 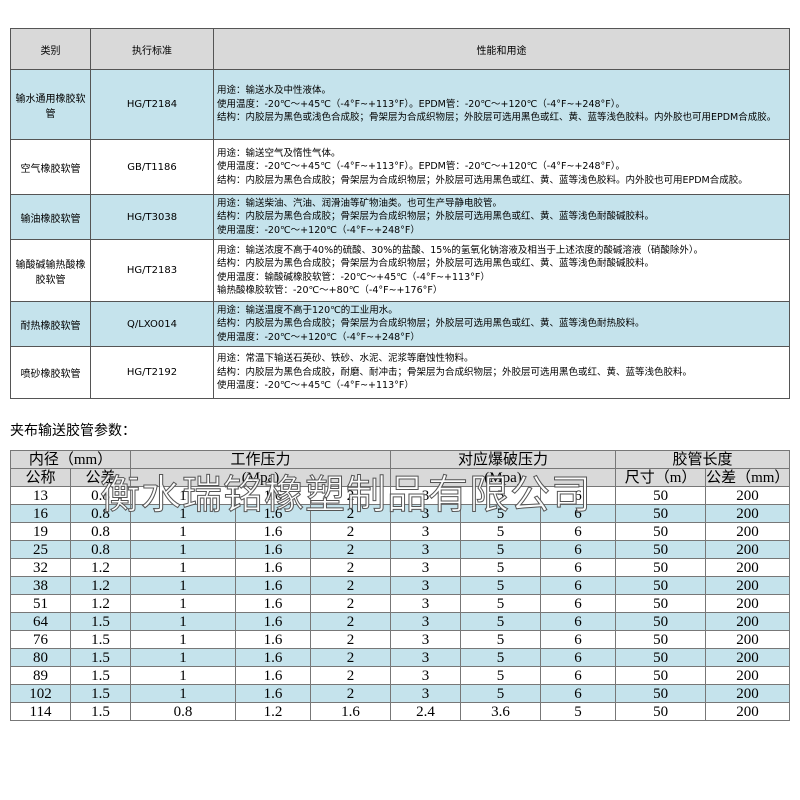 What do you see at coordinates (50, 104) in the screenshot?
I see `category: 输水通用橡胶软管` at bounding box center [50, 104].